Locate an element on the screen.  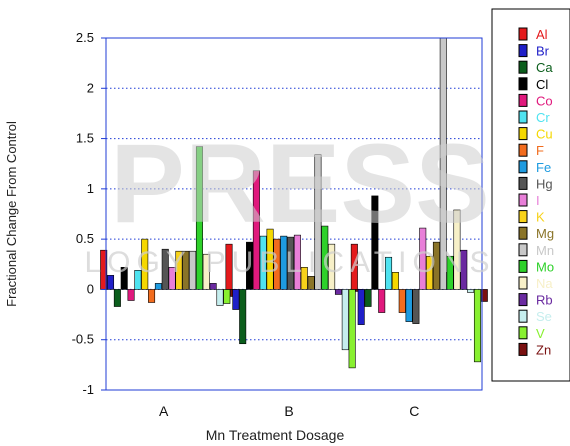
bar-se-b is located at coordinates (345, 320).